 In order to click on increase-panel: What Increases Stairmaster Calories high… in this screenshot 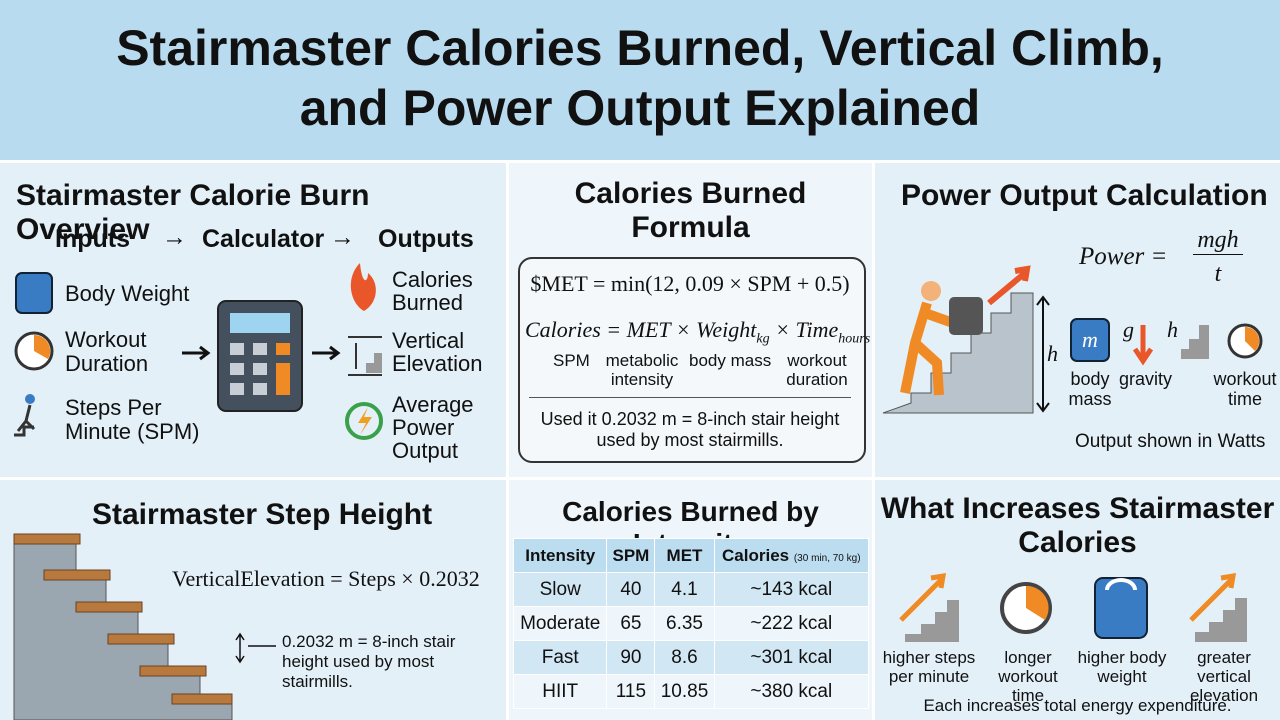, I will do `click(1077, 600)`.